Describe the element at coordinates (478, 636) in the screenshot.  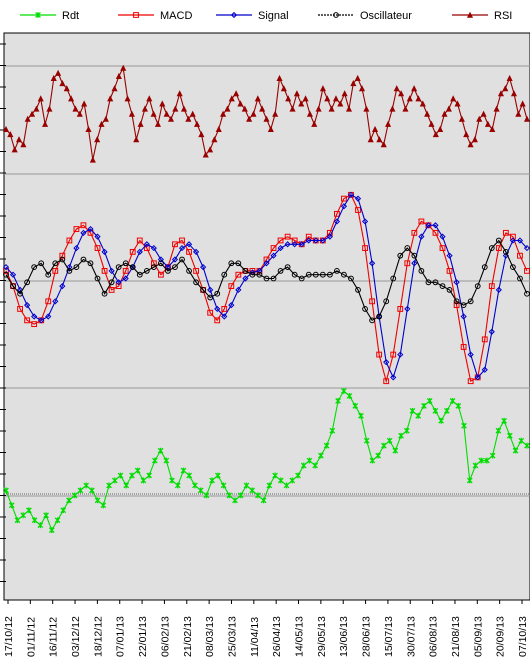
I see `x-tick-label: 05/09/13` at that location.